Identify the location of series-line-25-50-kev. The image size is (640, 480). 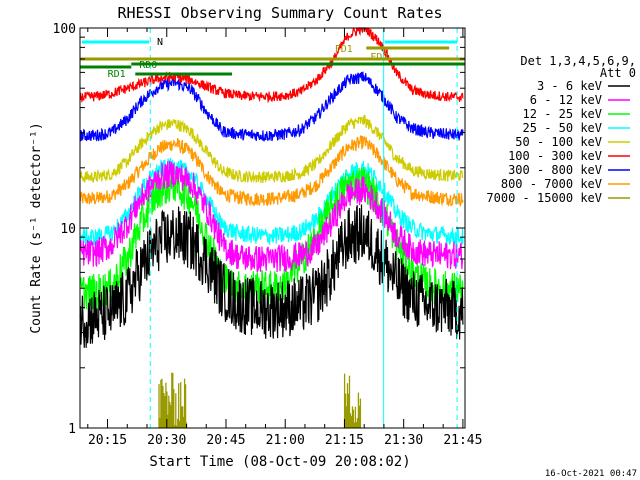
(271, 201).